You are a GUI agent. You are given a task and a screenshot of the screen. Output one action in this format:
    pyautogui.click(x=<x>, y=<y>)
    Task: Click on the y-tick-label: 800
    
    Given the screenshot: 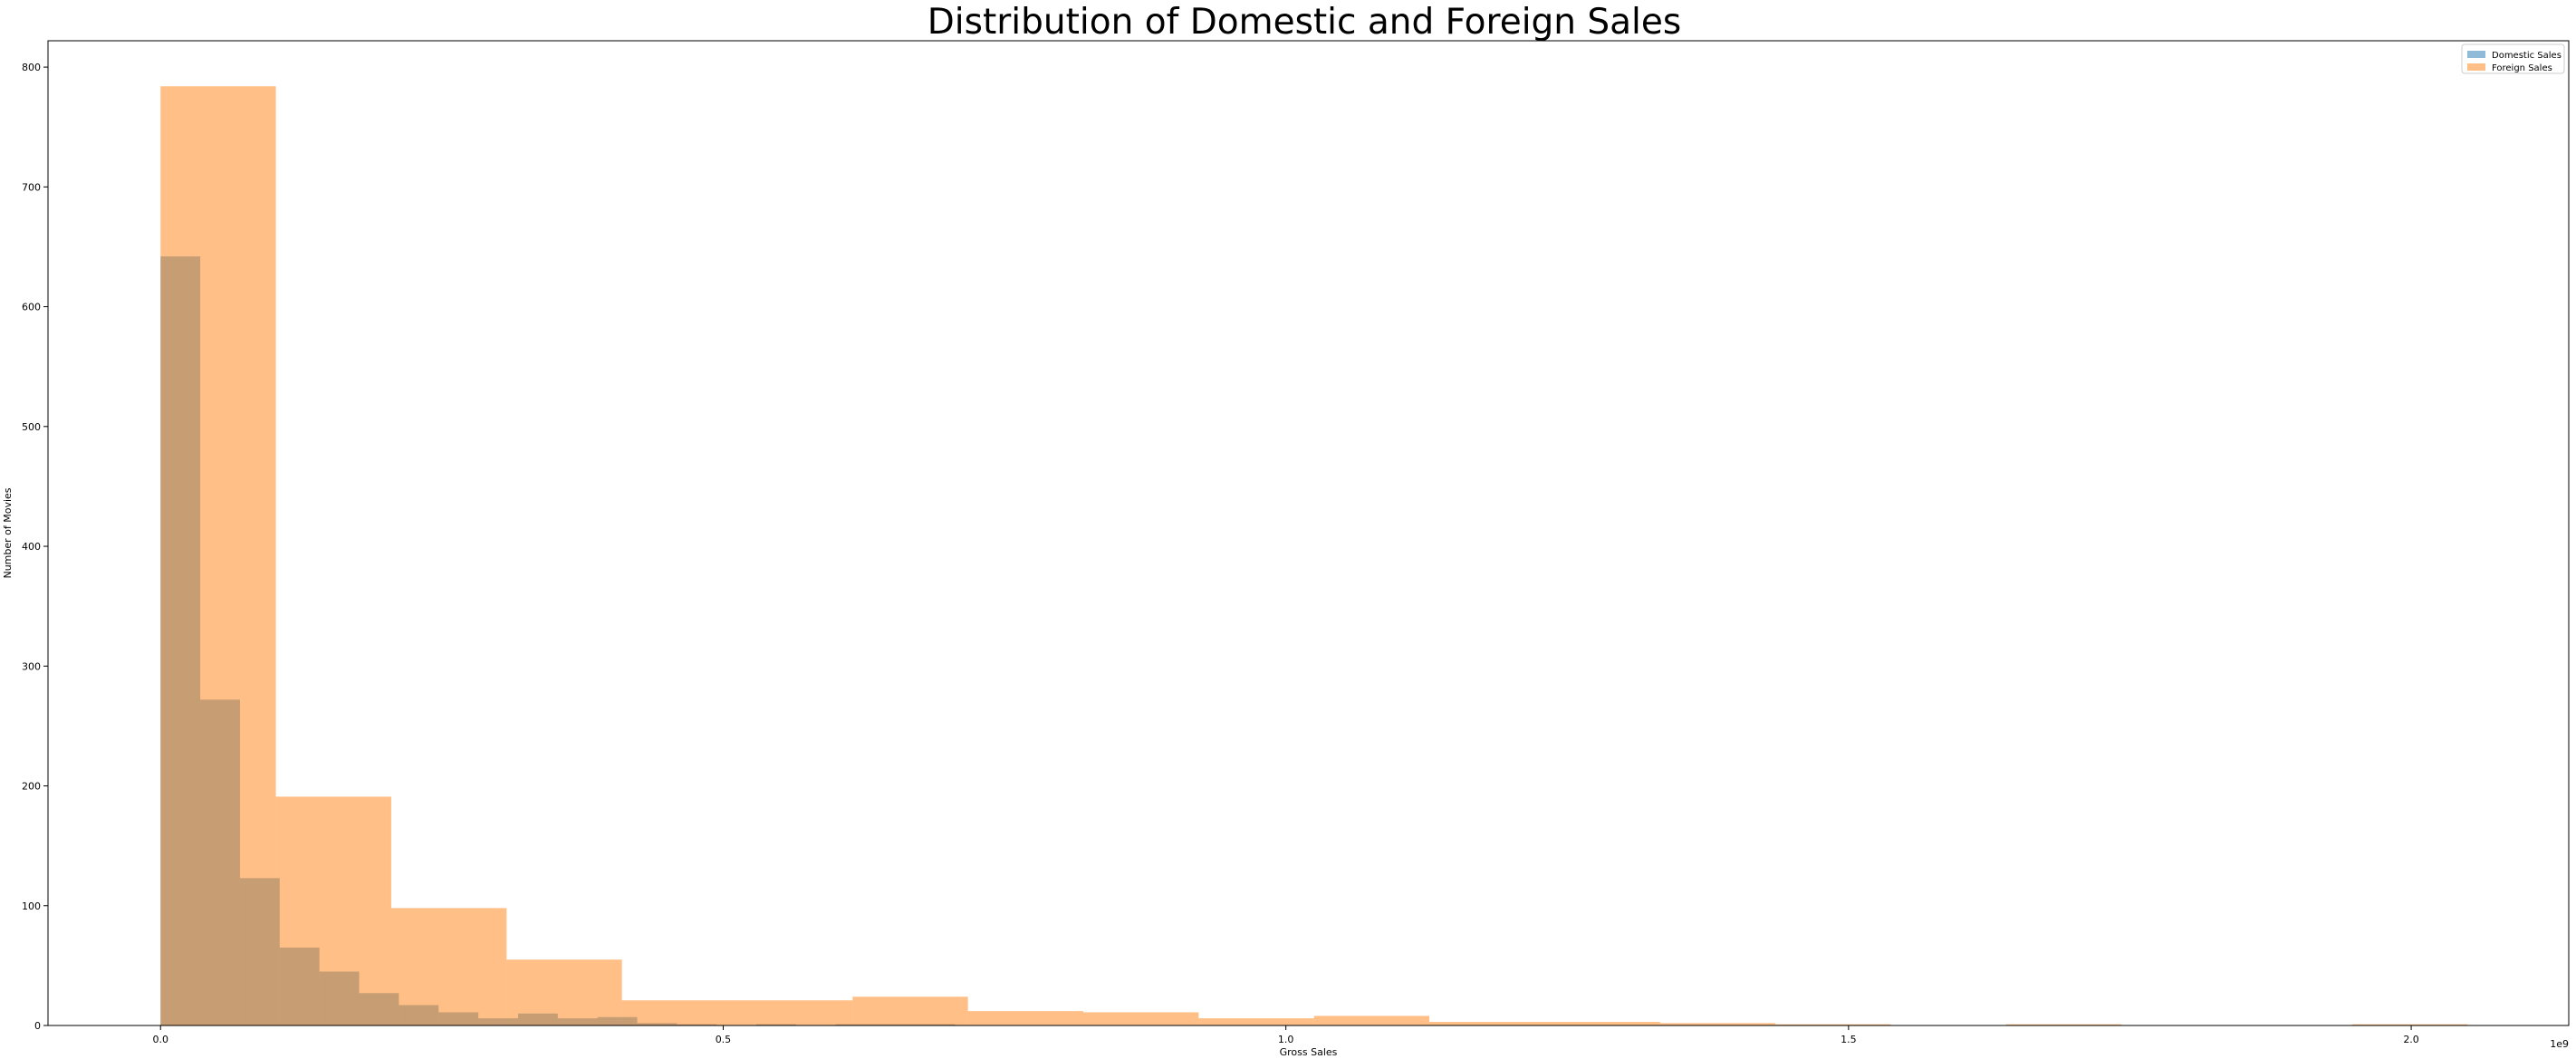 What is the action you would take?
    pyautogui.click(x=31, y=67)
    